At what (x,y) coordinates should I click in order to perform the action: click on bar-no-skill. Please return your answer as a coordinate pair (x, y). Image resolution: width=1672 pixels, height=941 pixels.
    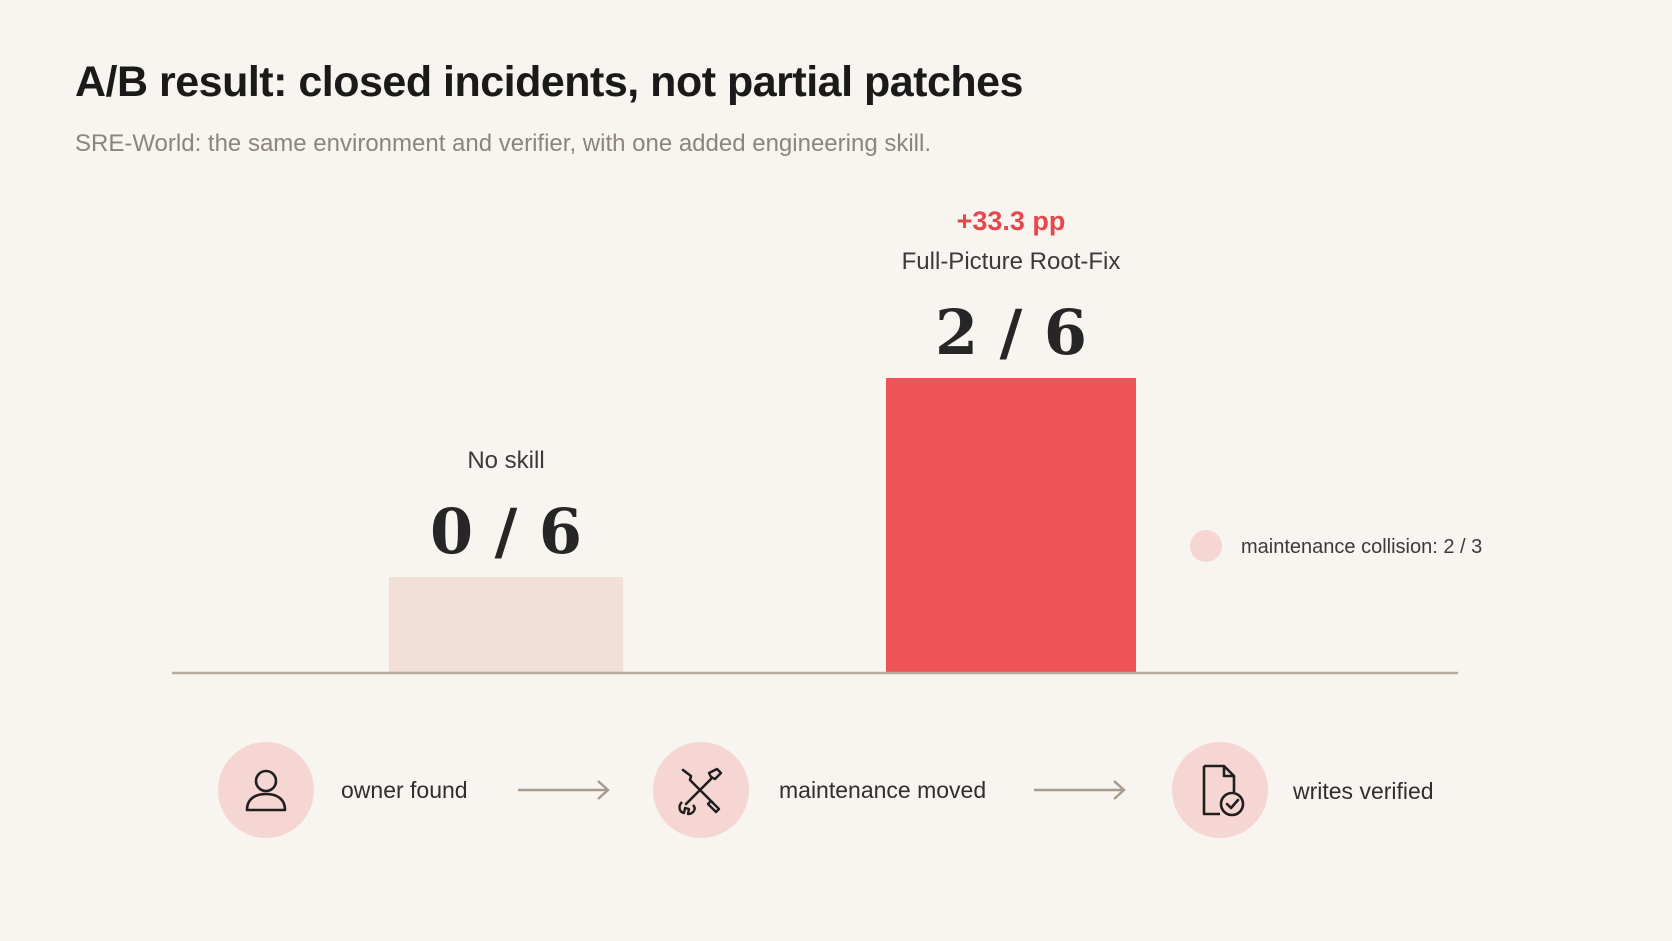
    Looking at the image, I should click on (506, 625).